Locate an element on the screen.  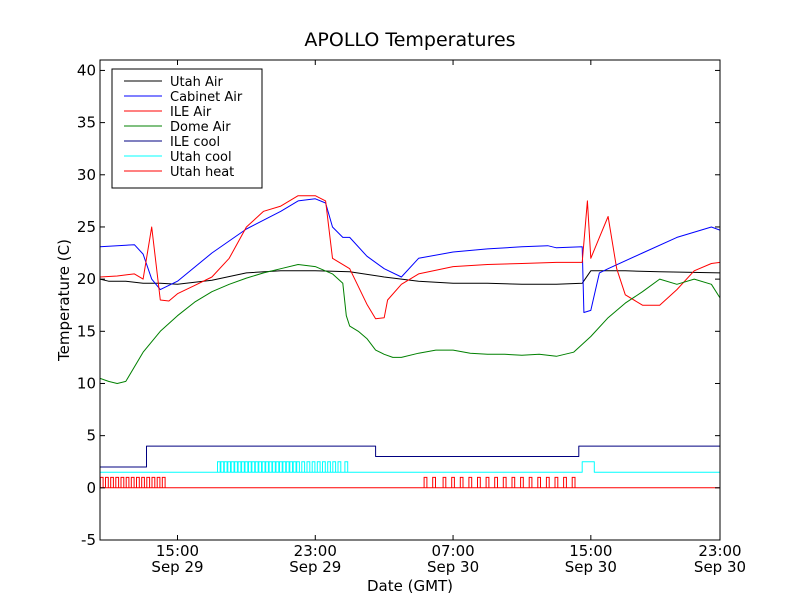
spikes-utah-cool is located at coordinates (283, 467).